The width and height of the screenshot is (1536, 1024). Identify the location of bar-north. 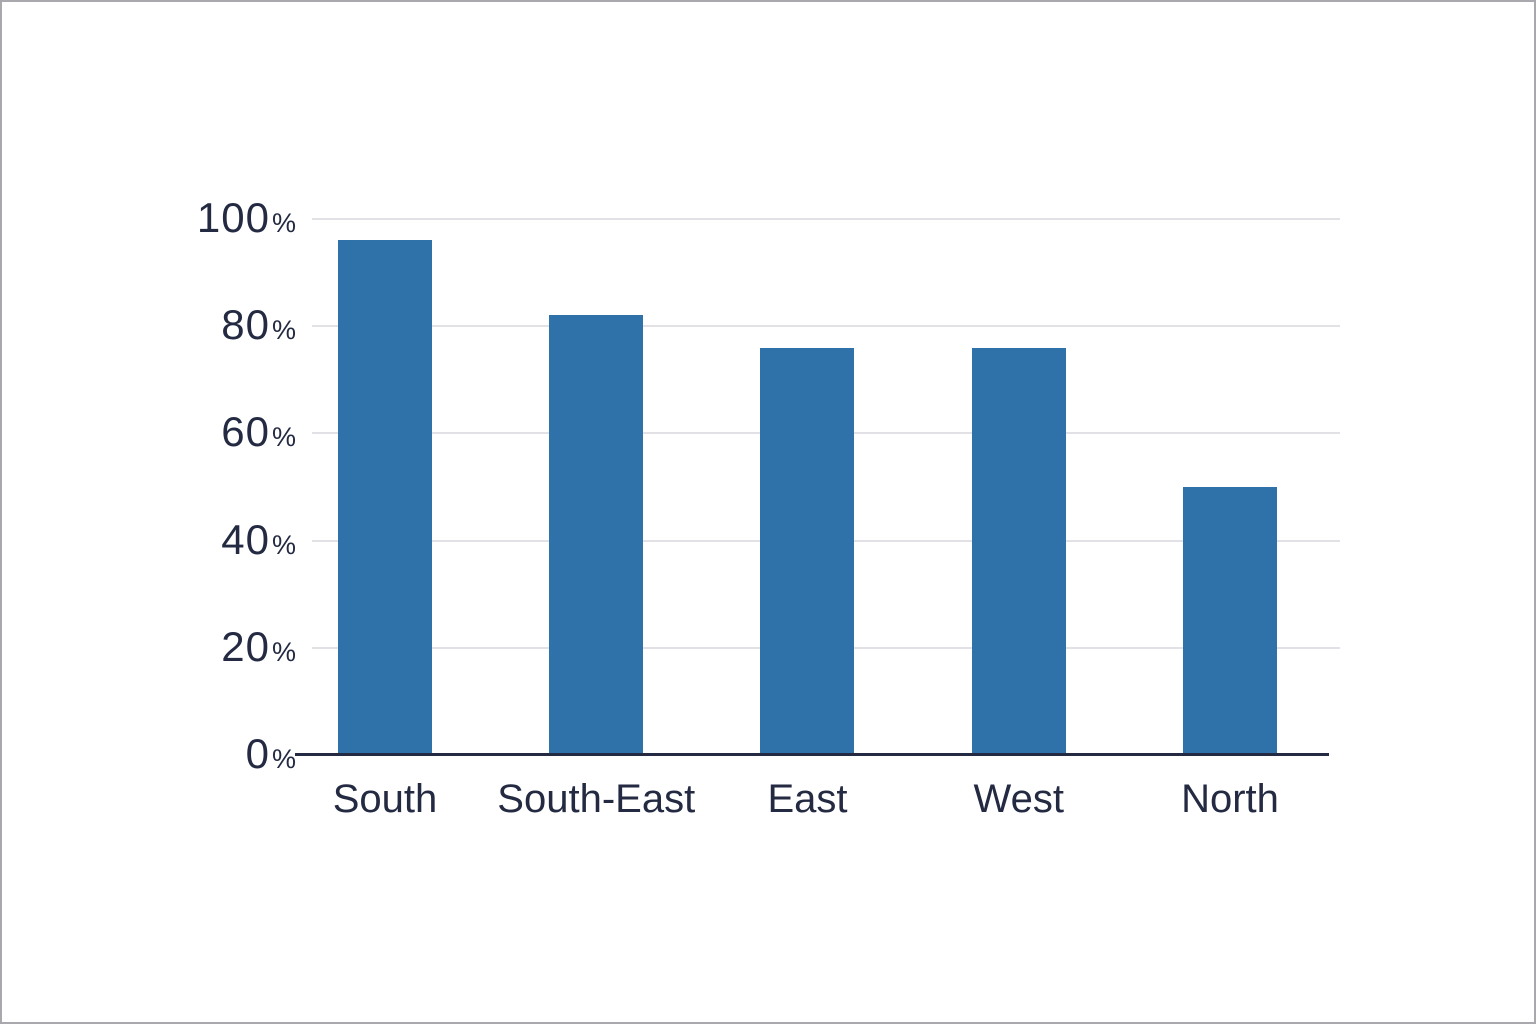
(1230, 621).